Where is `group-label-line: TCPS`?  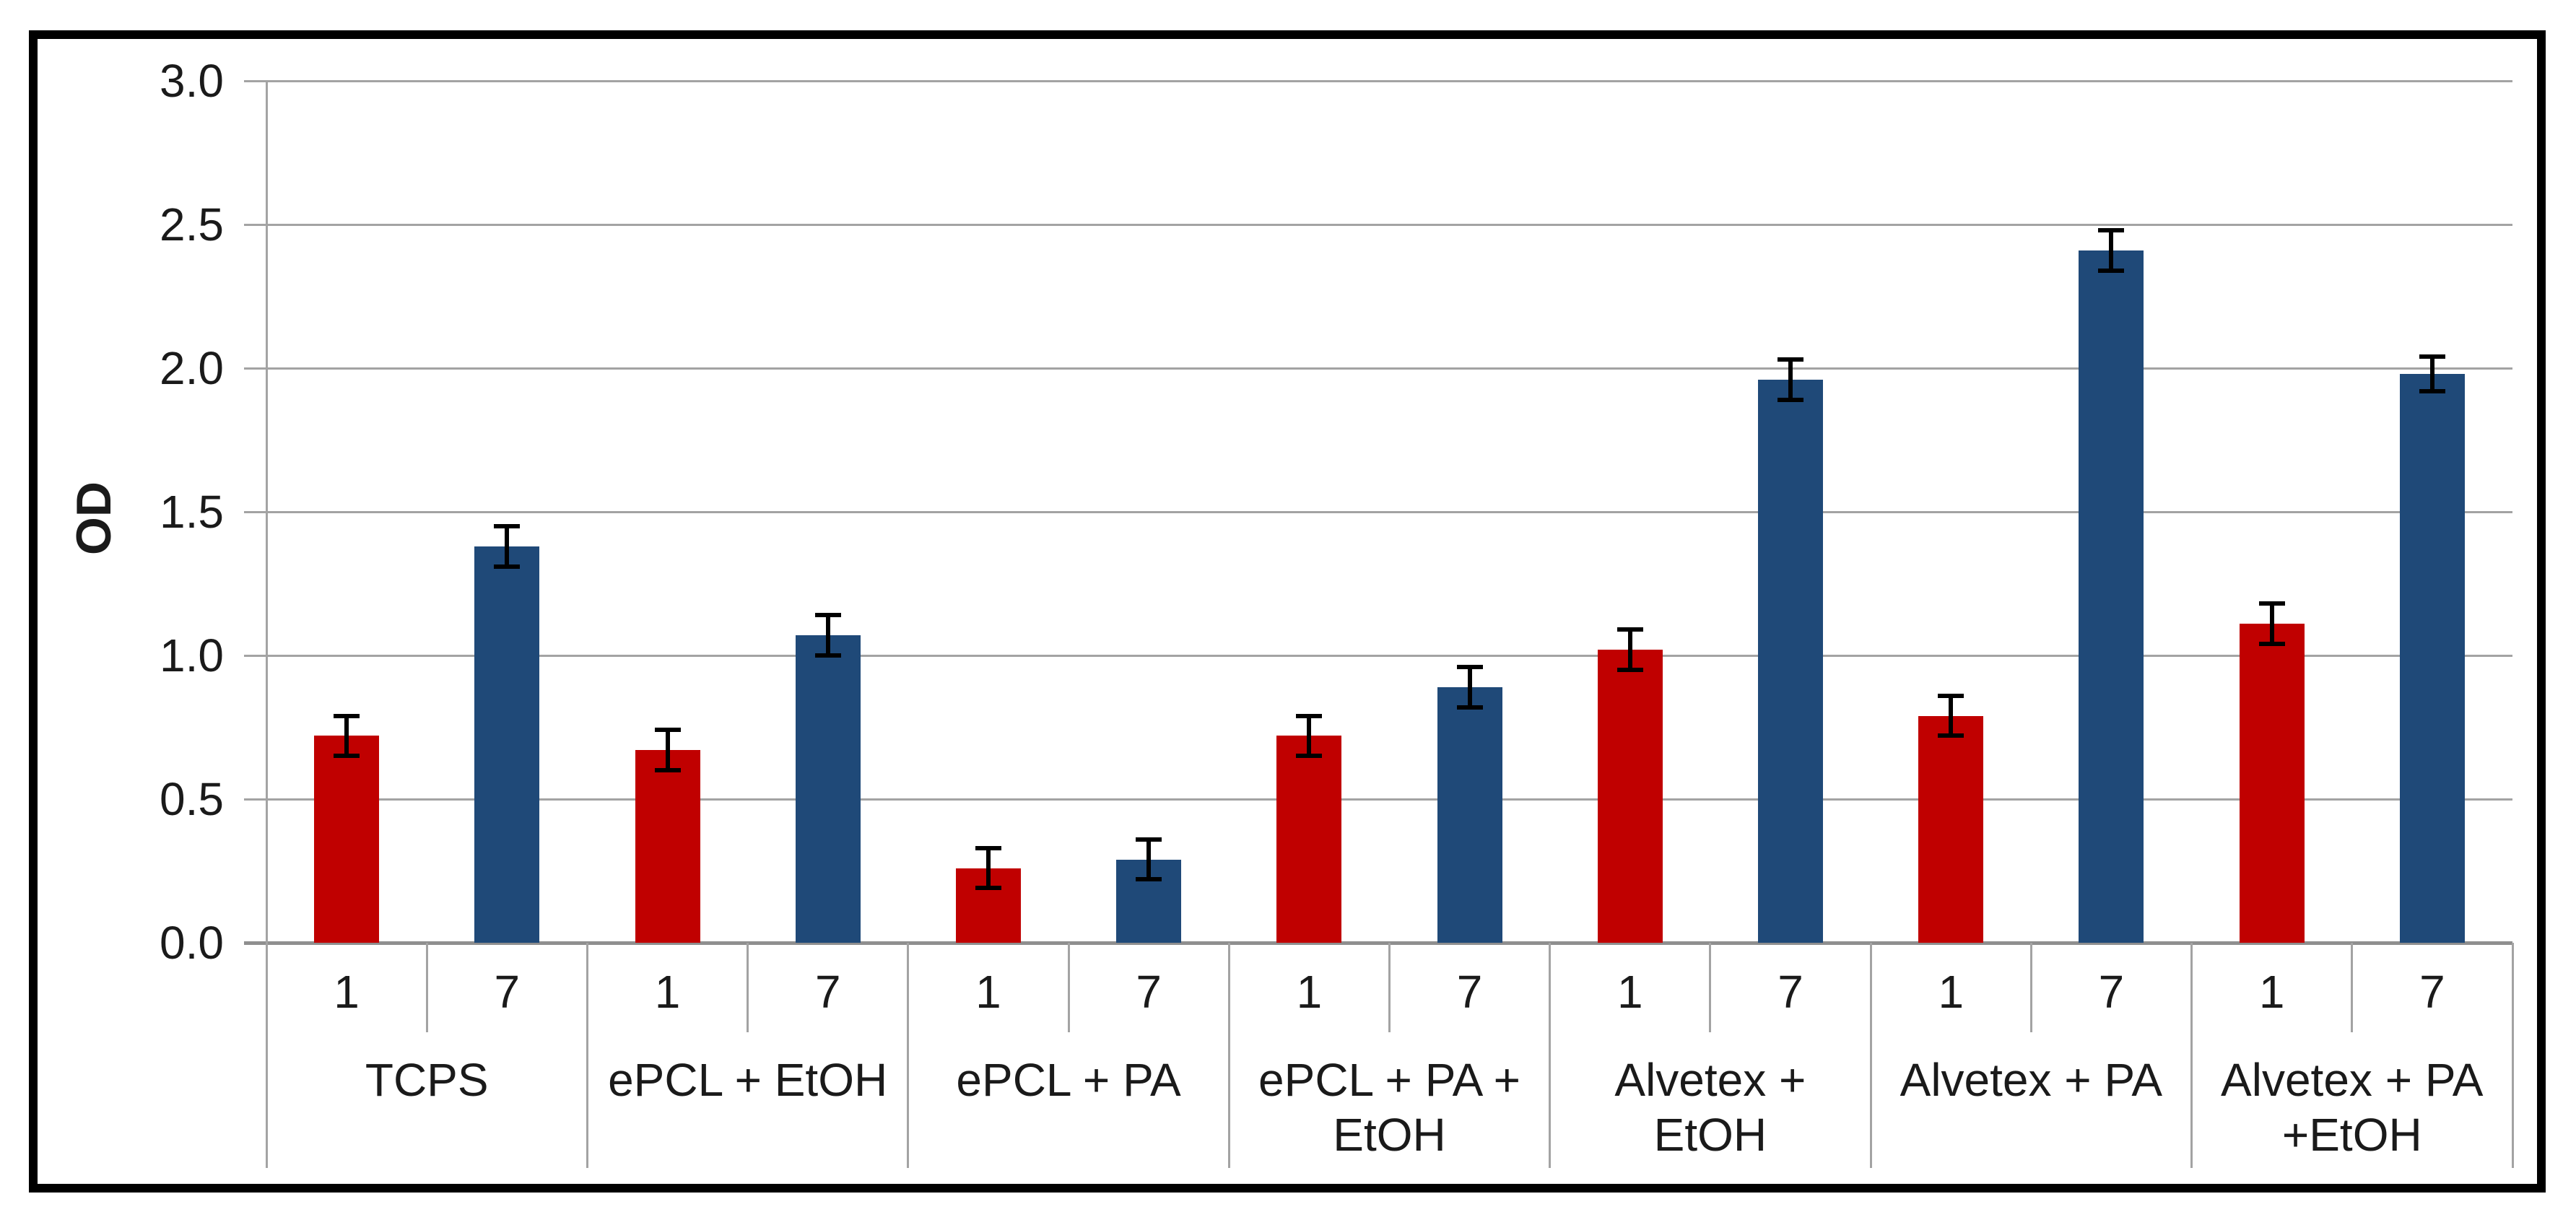 group-label-line: TCPS is located at coordinates (427, 1080).